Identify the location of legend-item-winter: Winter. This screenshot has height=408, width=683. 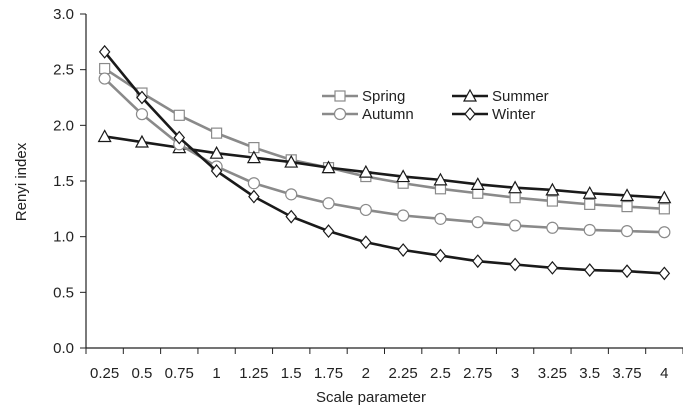
(493, 114).